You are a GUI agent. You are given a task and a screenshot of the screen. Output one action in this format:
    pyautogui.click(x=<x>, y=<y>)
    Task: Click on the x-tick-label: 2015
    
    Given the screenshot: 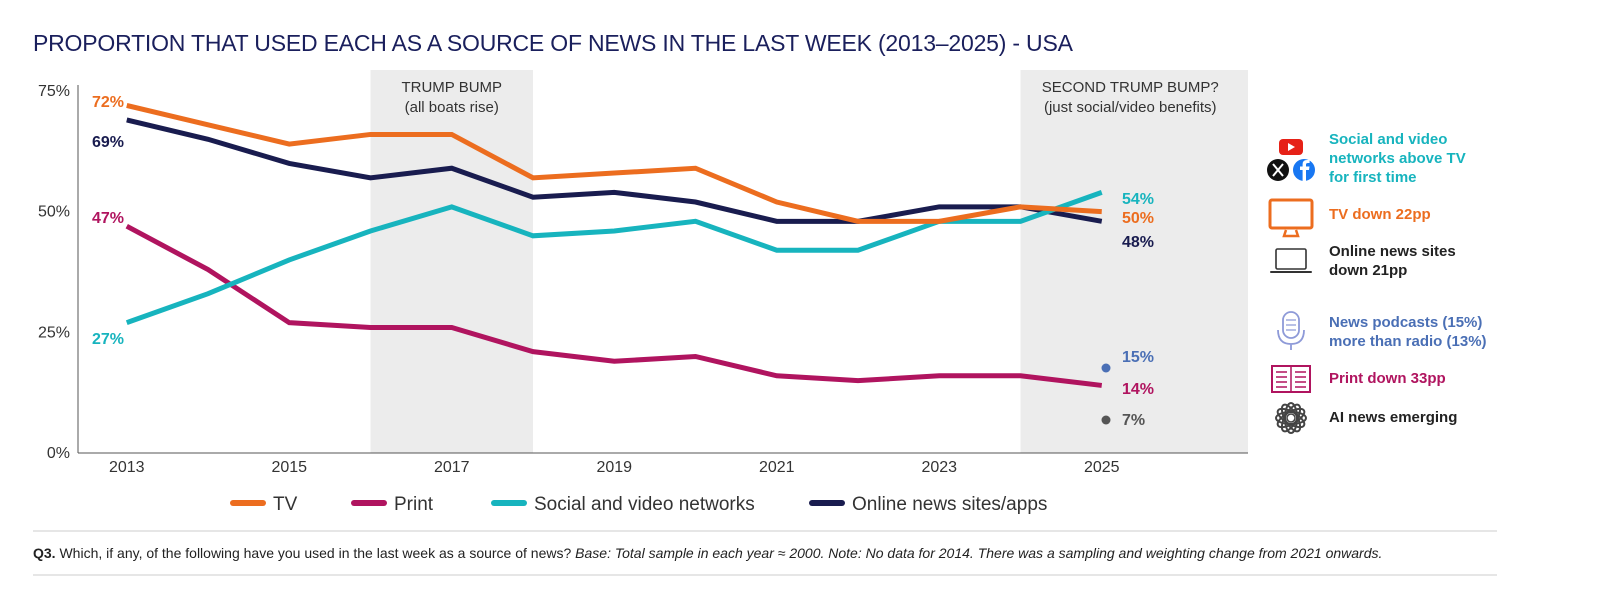 What is the action you would take?
    pyautogui.click(x=289, y=467)
    